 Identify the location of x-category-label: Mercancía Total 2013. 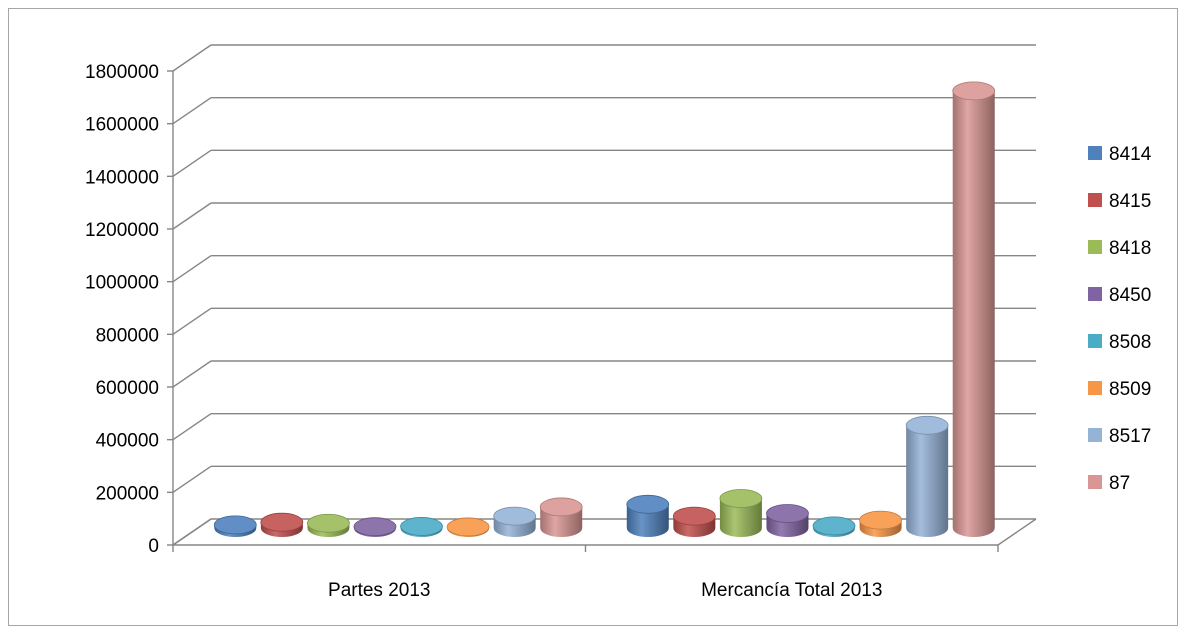
(791, 590).